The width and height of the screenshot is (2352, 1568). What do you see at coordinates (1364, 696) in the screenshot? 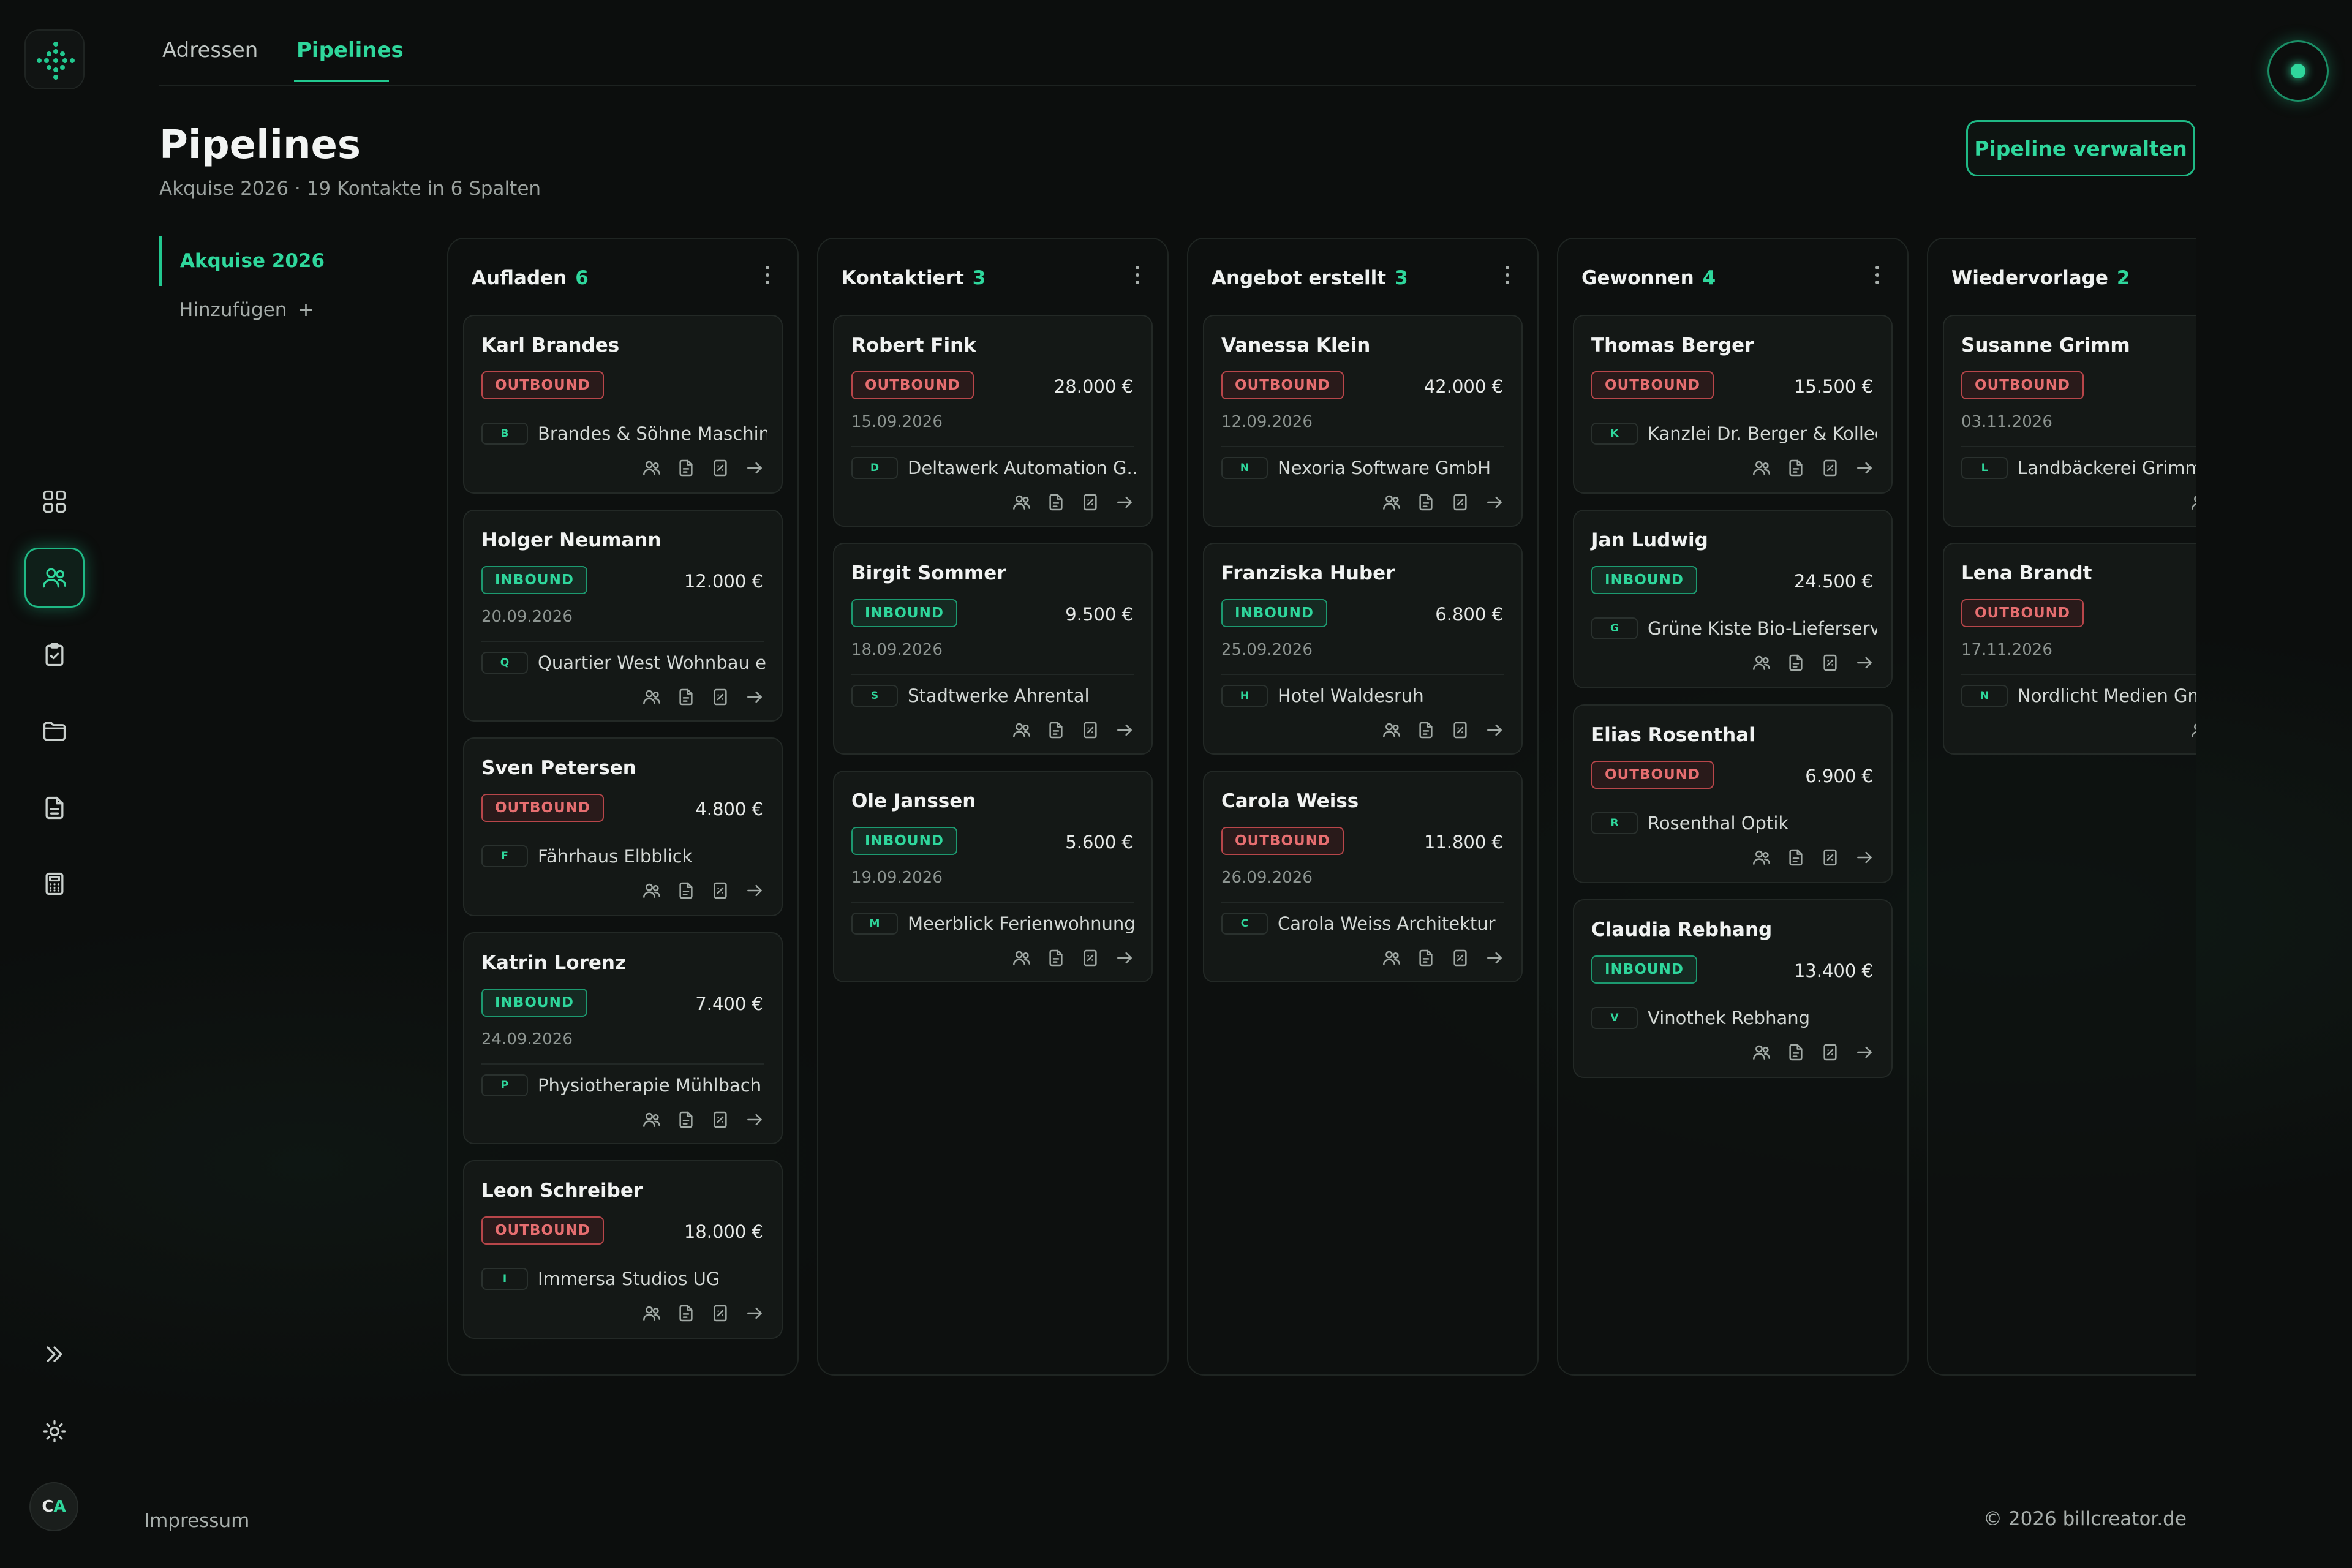
I see `company-link: H Hotel Waldesruh` at bounding box center [1364, 696].